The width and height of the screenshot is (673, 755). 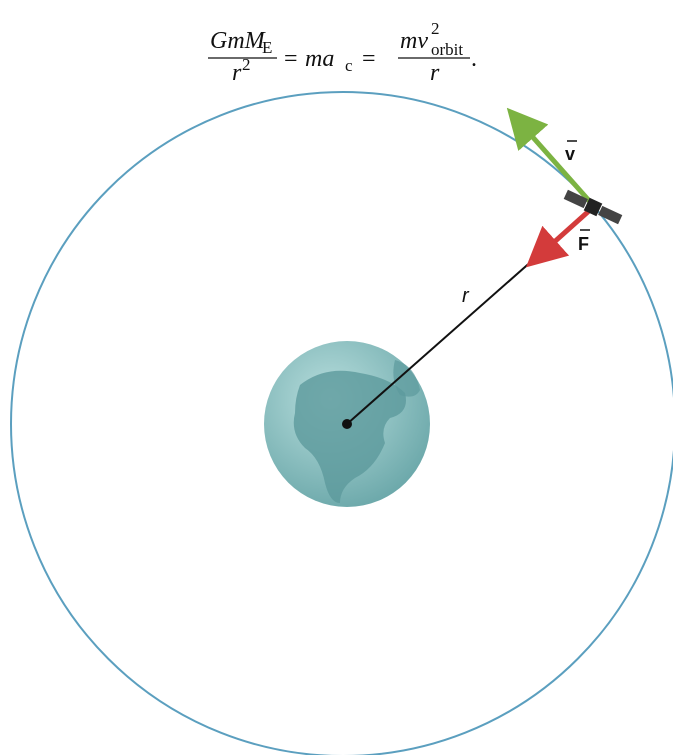 What do you see at coordinates (447, 49) in the screenshot?
I see `rhs-numerator-sub: orbit` at bounding box center [447, 49].